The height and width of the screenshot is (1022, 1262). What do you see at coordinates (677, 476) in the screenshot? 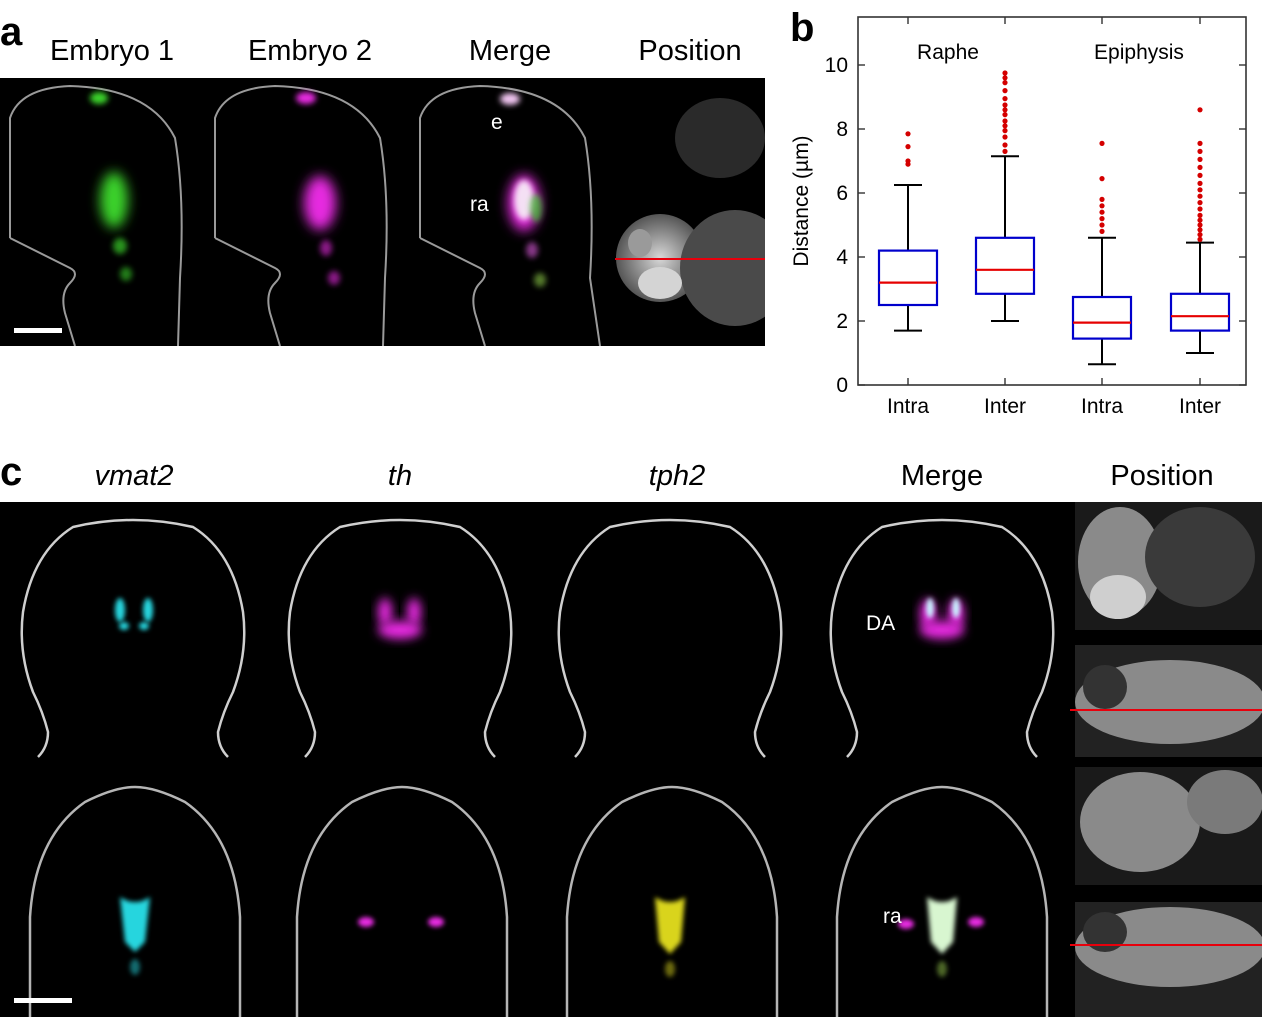
I see `title-tph2: tph2` at bounding box center [677, 476].